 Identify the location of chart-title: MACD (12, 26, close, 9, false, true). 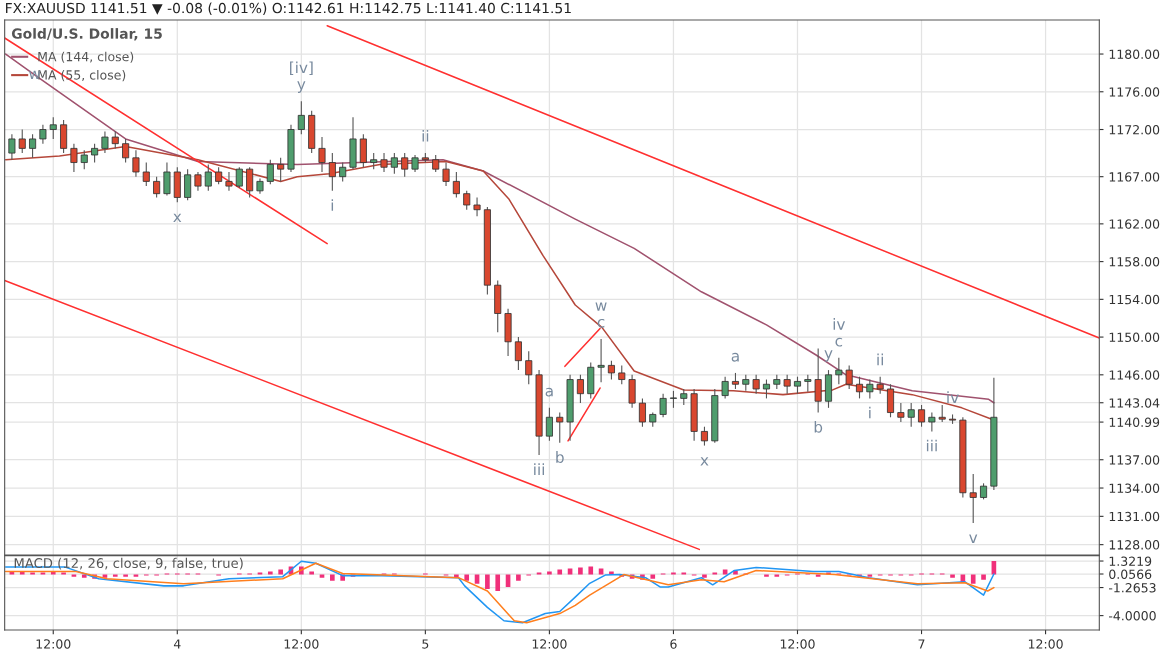
(128, 563).